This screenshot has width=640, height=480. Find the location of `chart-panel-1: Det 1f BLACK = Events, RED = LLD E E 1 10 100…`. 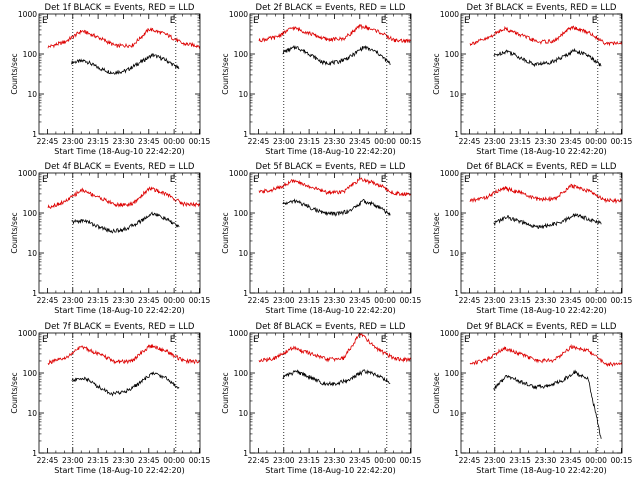

chart-panel-1: Det 1f BLACK = Events, RED = LLD E E 1 10 100… is located at coordinates (110, 79).